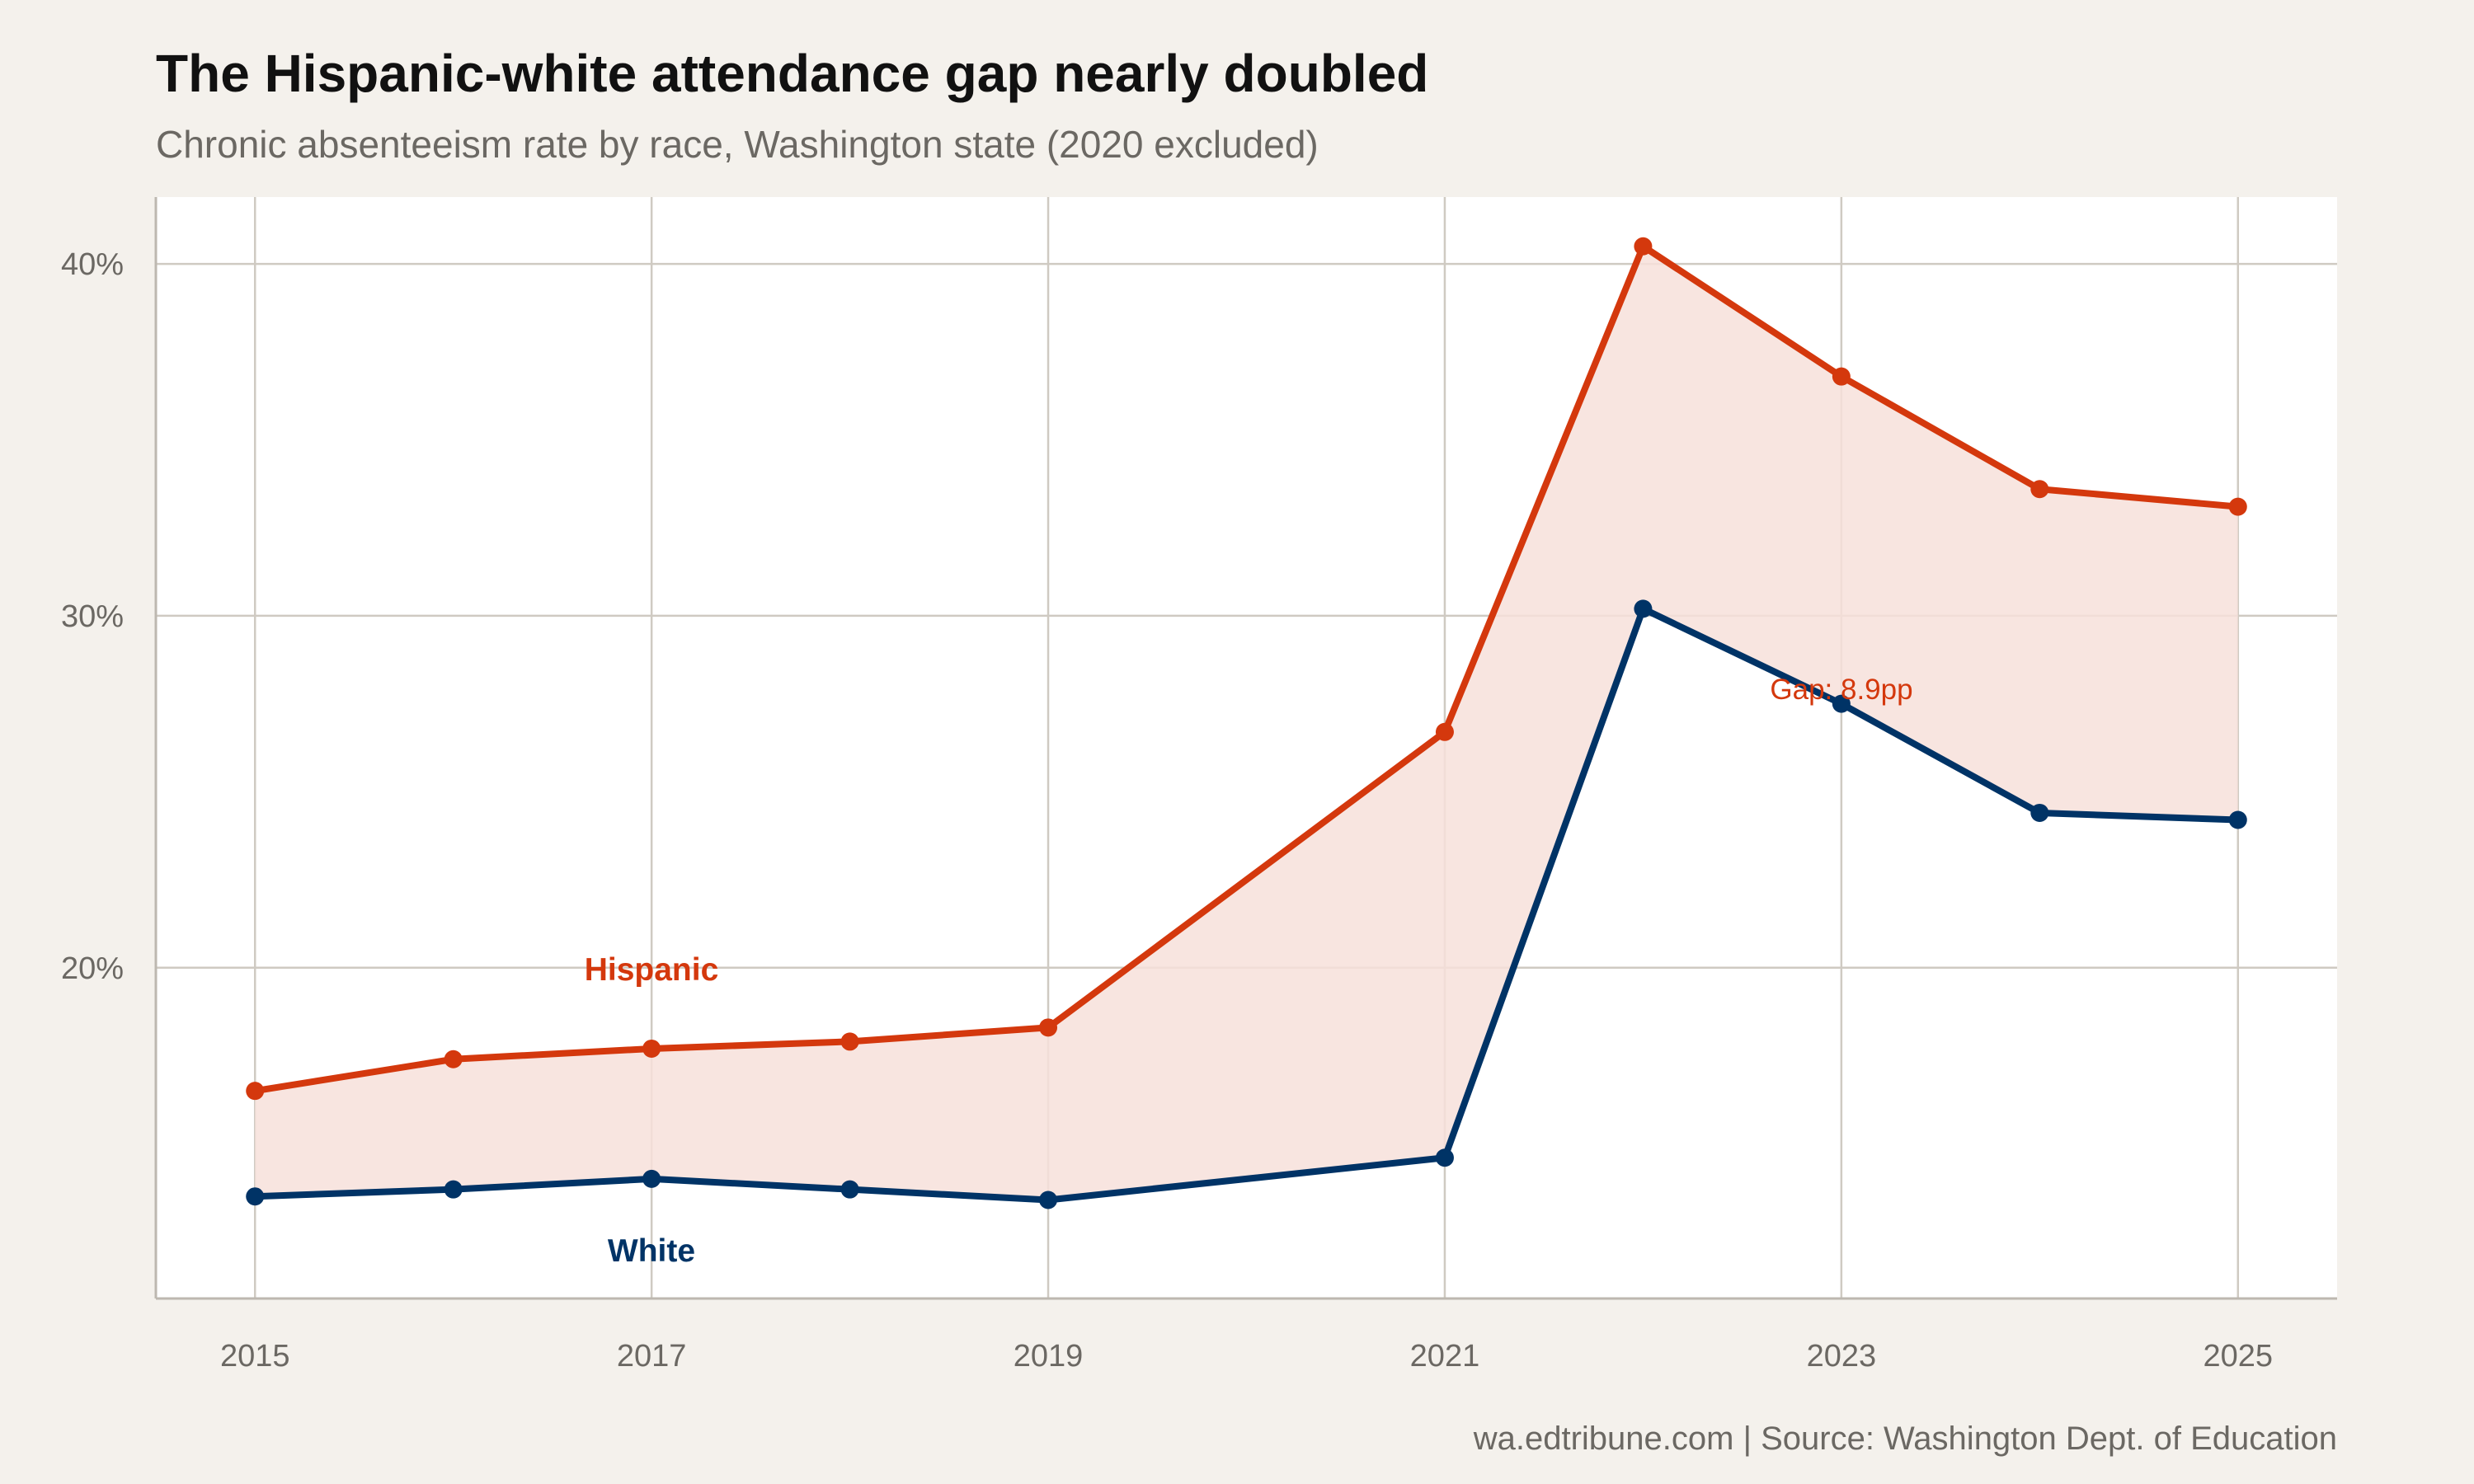 The image size is (2474, 1484). Describe the element at coordinates (92, 968) in the screenshot. I see `y-tick-label: 20%` at that location.